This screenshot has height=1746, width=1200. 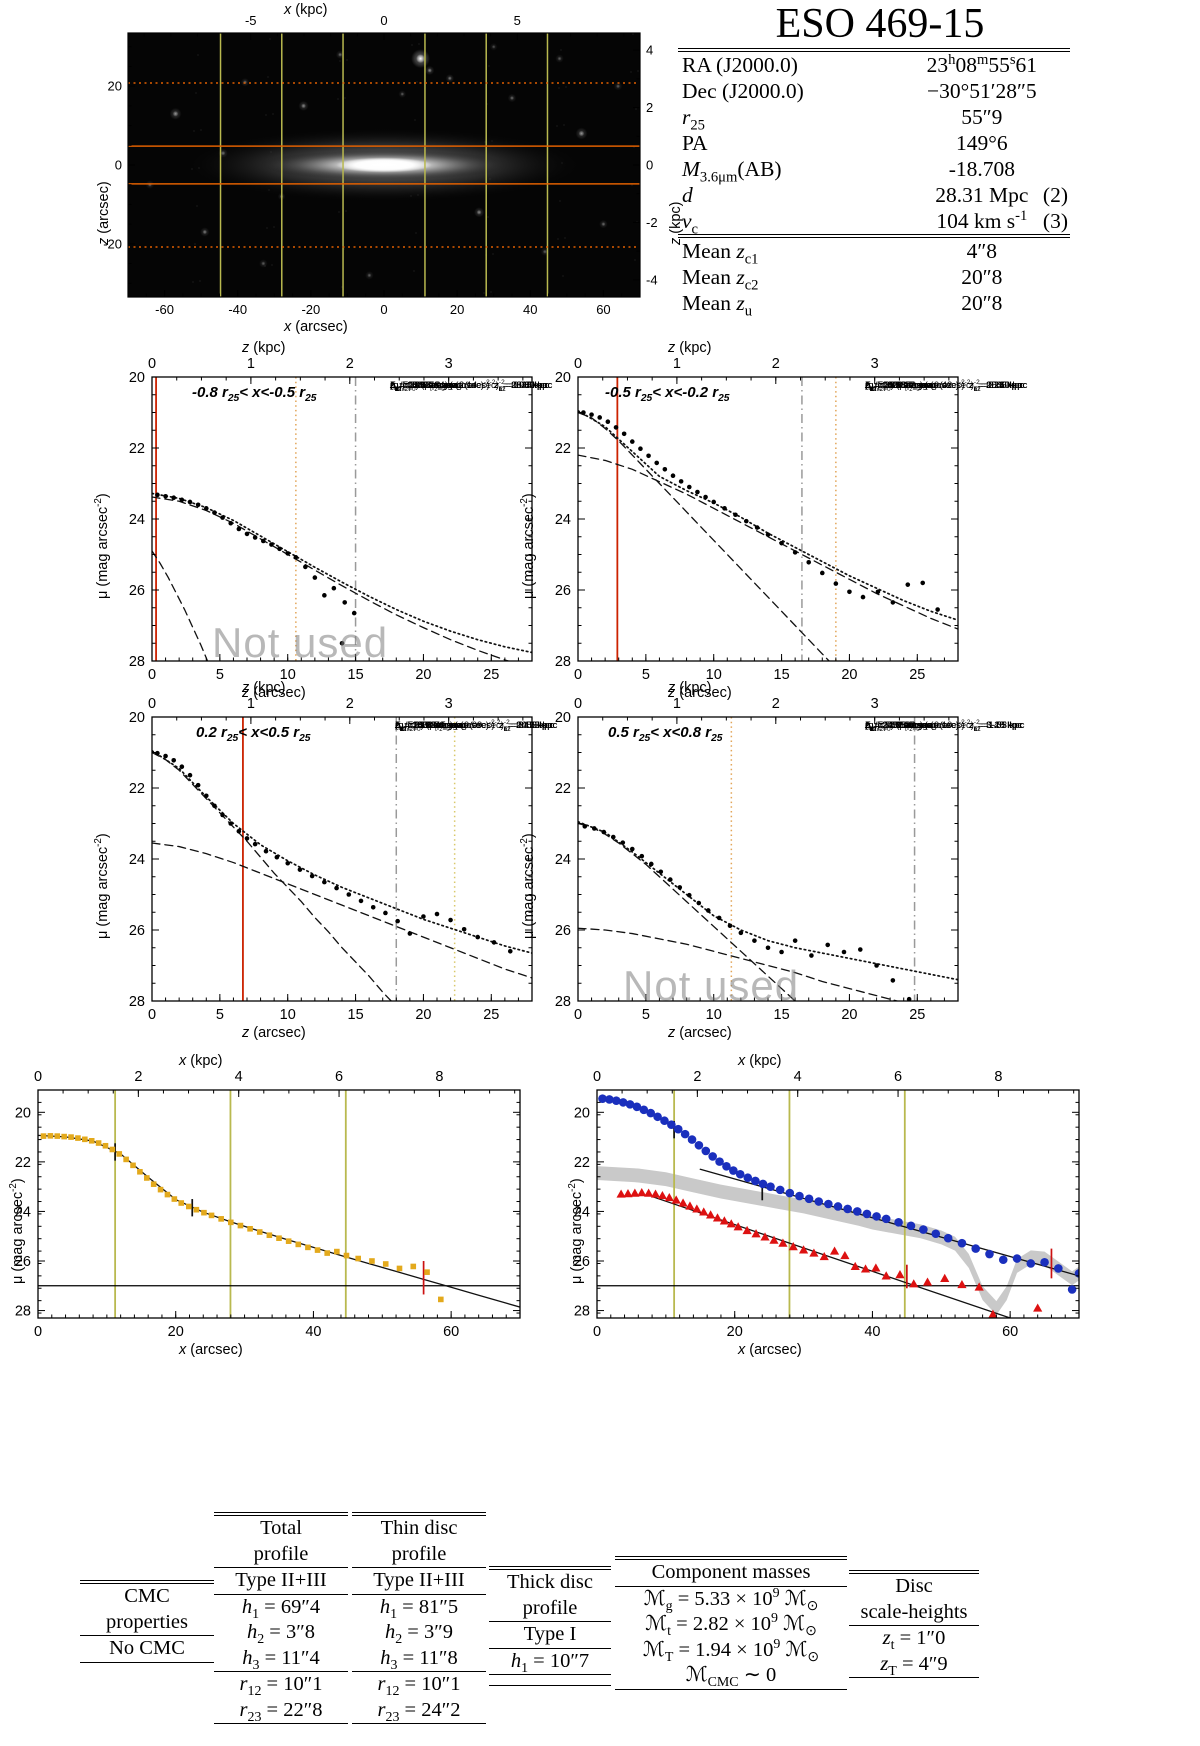 What do you see at coordinates (603, 309) in the screenshot?
I see `svg-text: 60` at bounding box center [603, 309].